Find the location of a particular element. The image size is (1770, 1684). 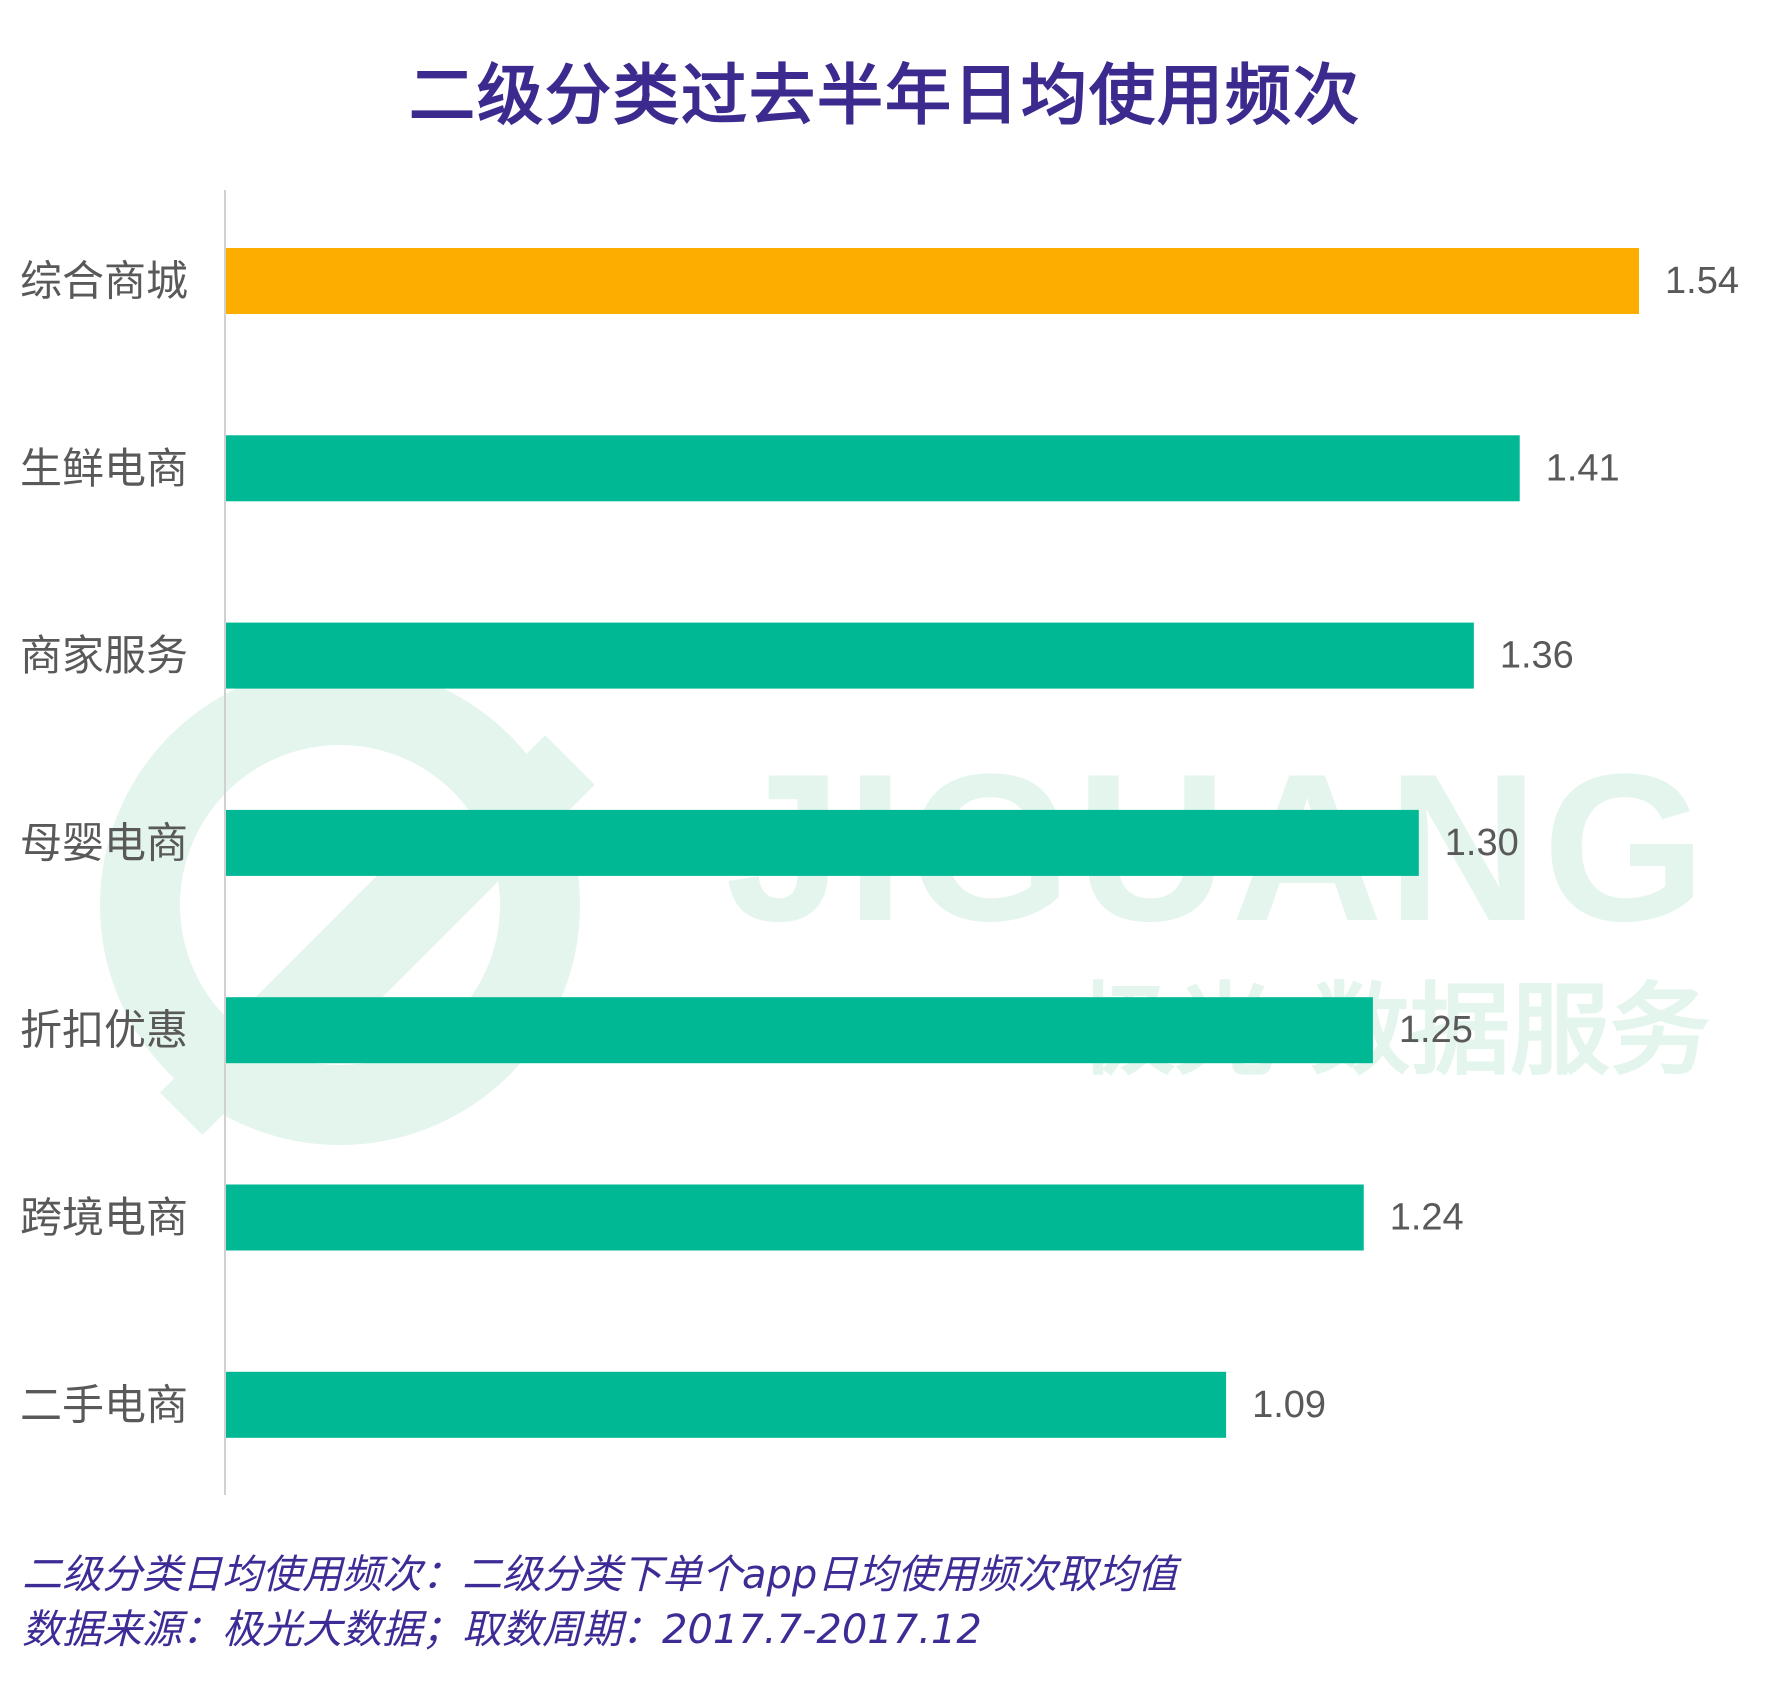

value-label: 1.36 is located at coordinates (1537, 656).